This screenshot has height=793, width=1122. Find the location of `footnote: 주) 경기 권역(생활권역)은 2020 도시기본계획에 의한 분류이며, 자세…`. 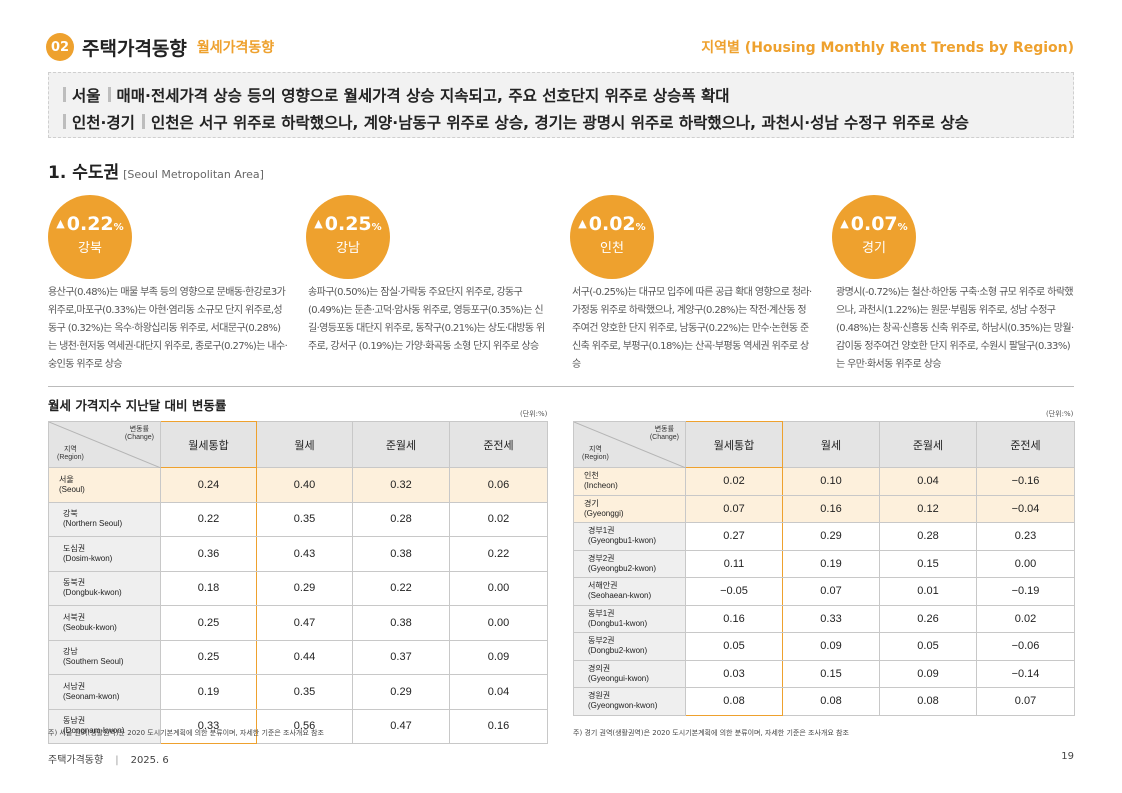

footnote: 주) 경기 권역(생활권역)은 2020 도시기본계획에 의한 분류이며, 자세… is located at coordinates (711, 733).